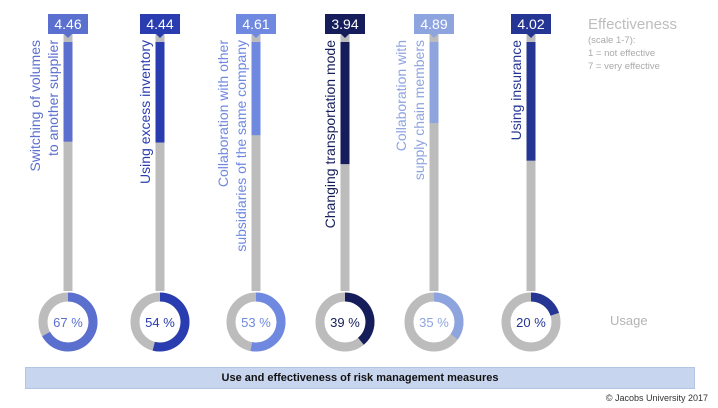 The height and width of the screenshot is (408, 718). I want to click on effectiveness-value-label: 4.89, so click(433, 24).